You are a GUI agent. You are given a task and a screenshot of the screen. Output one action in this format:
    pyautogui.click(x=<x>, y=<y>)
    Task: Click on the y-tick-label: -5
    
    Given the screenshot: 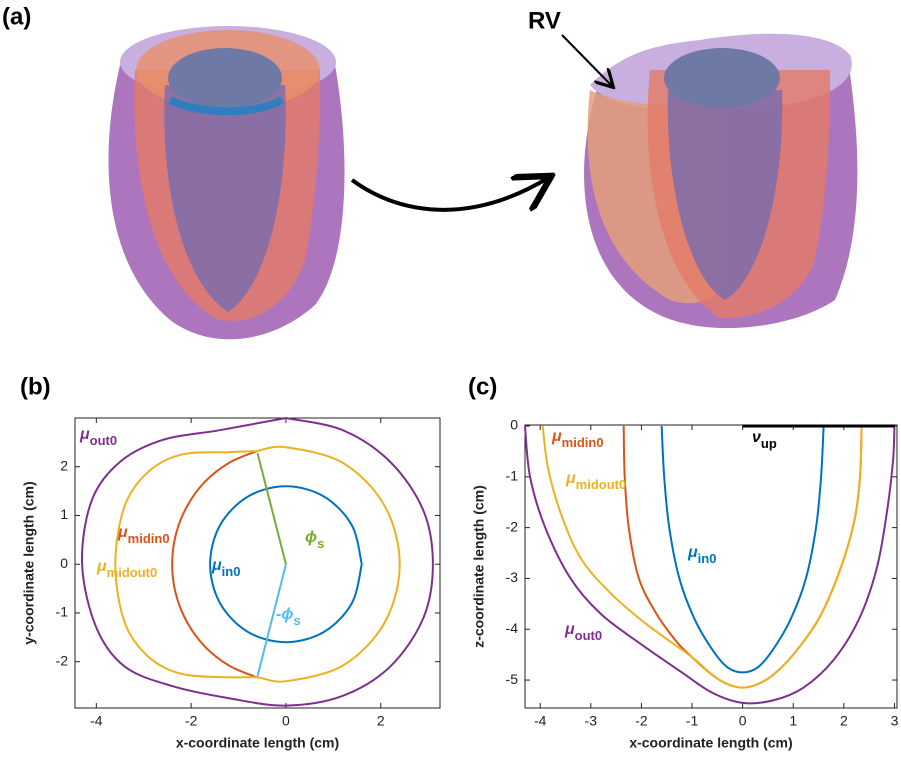 What is the action you would take?
    pyautogui.click(x=512, y=679)
    